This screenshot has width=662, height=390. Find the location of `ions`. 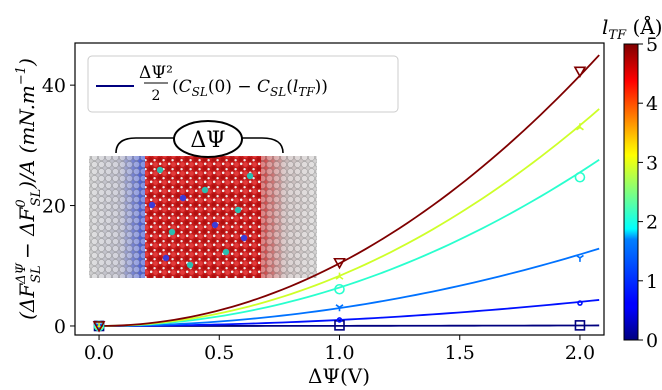

ions is located at coordinates (201, 217).